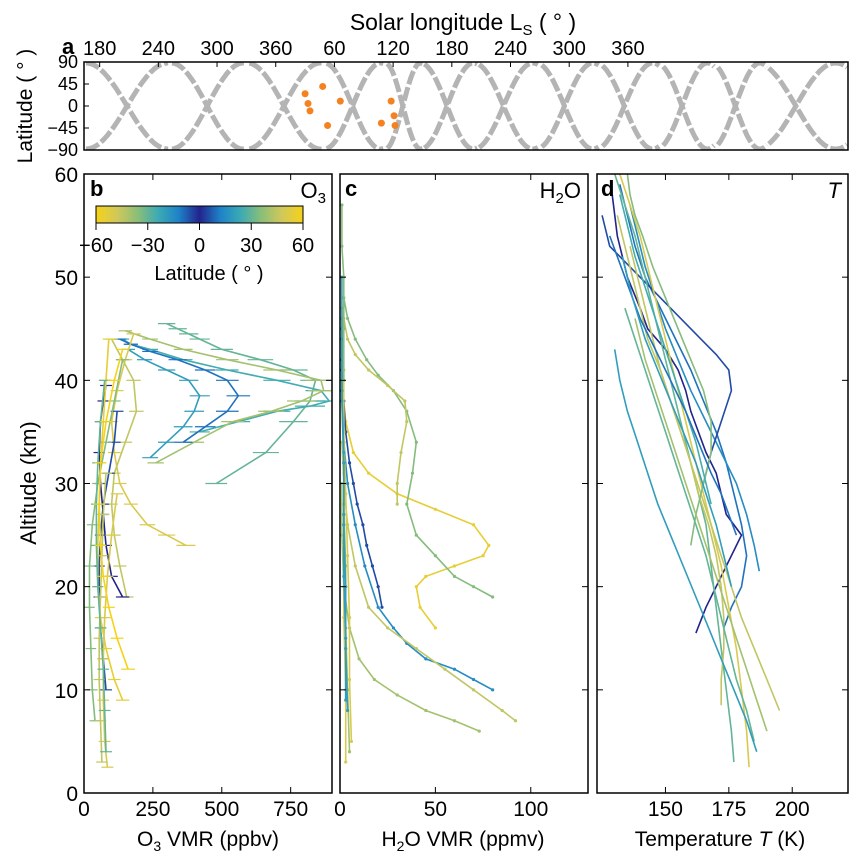  Describe the element at coordinates (340, 809) in the screenshot. I see `xtick-label: 0` at that location.